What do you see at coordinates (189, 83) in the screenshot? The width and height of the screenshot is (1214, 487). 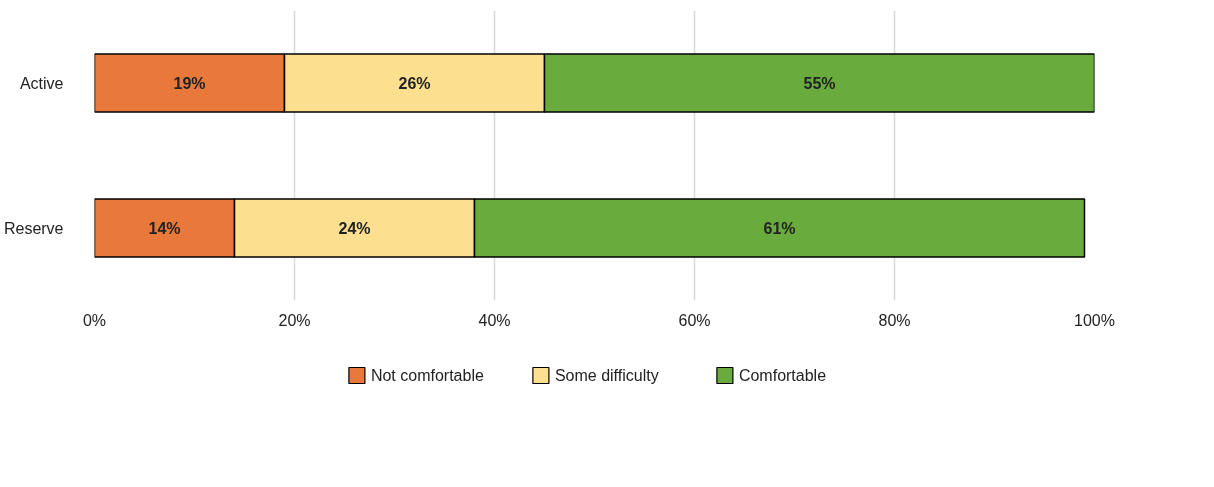 I see `data-label: 19%` at bounding box center [189, 83].